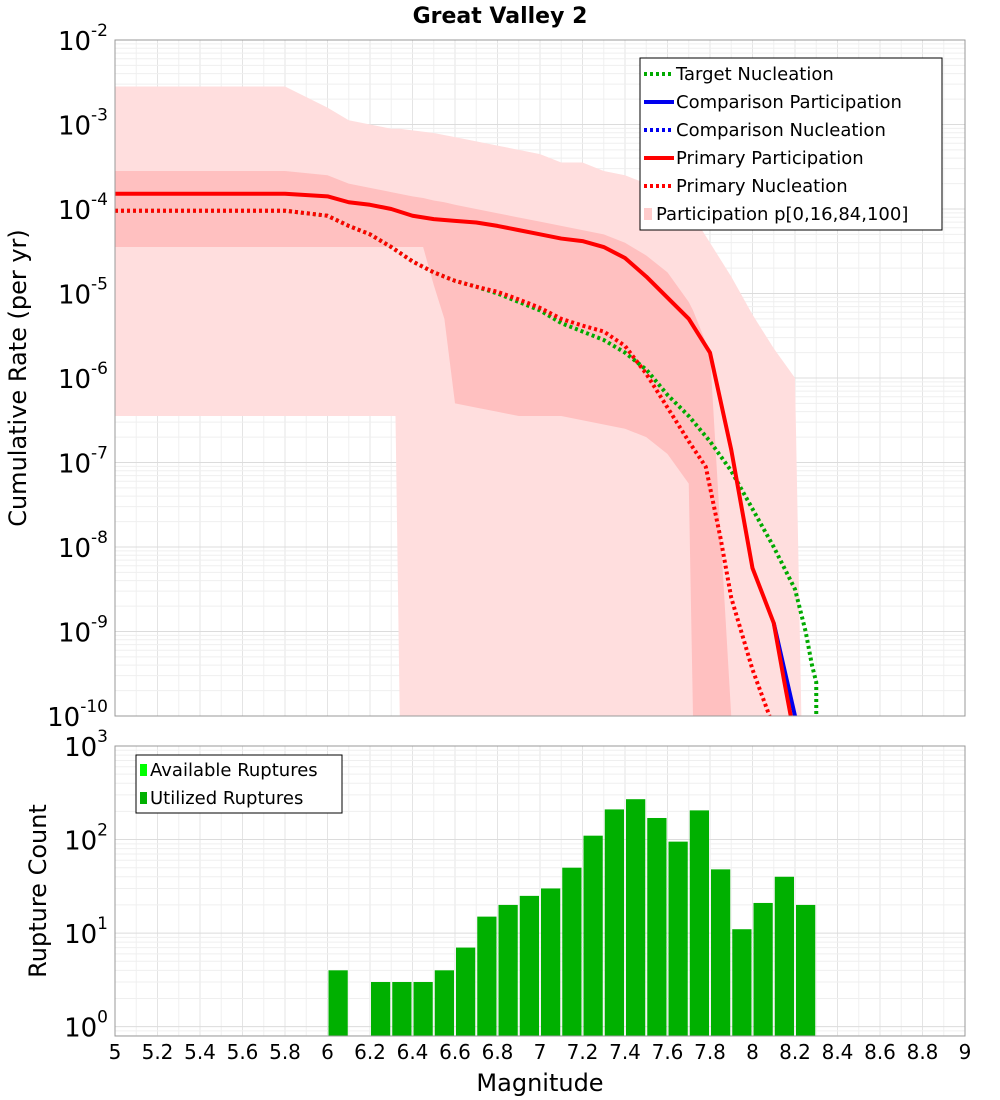 The image size is (1000, 1100). I want to click on x-tick-label: 6.2, so click(370, 1052).